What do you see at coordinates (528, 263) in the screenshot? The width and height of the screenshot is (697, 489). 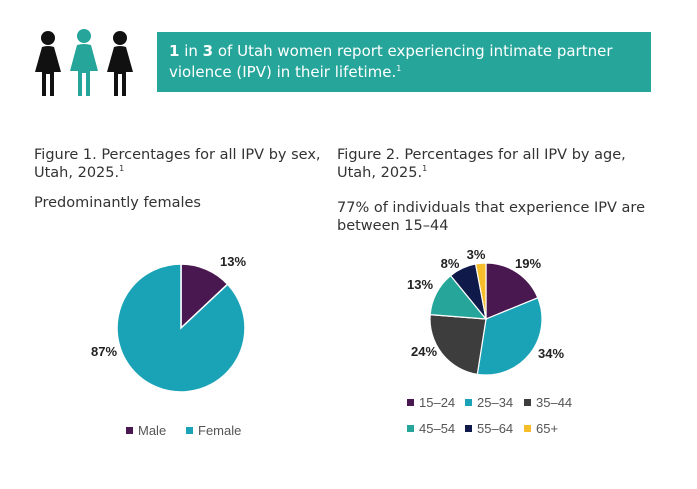 I see `data-label-age-1: 19%` at bounding box center [528, 263].